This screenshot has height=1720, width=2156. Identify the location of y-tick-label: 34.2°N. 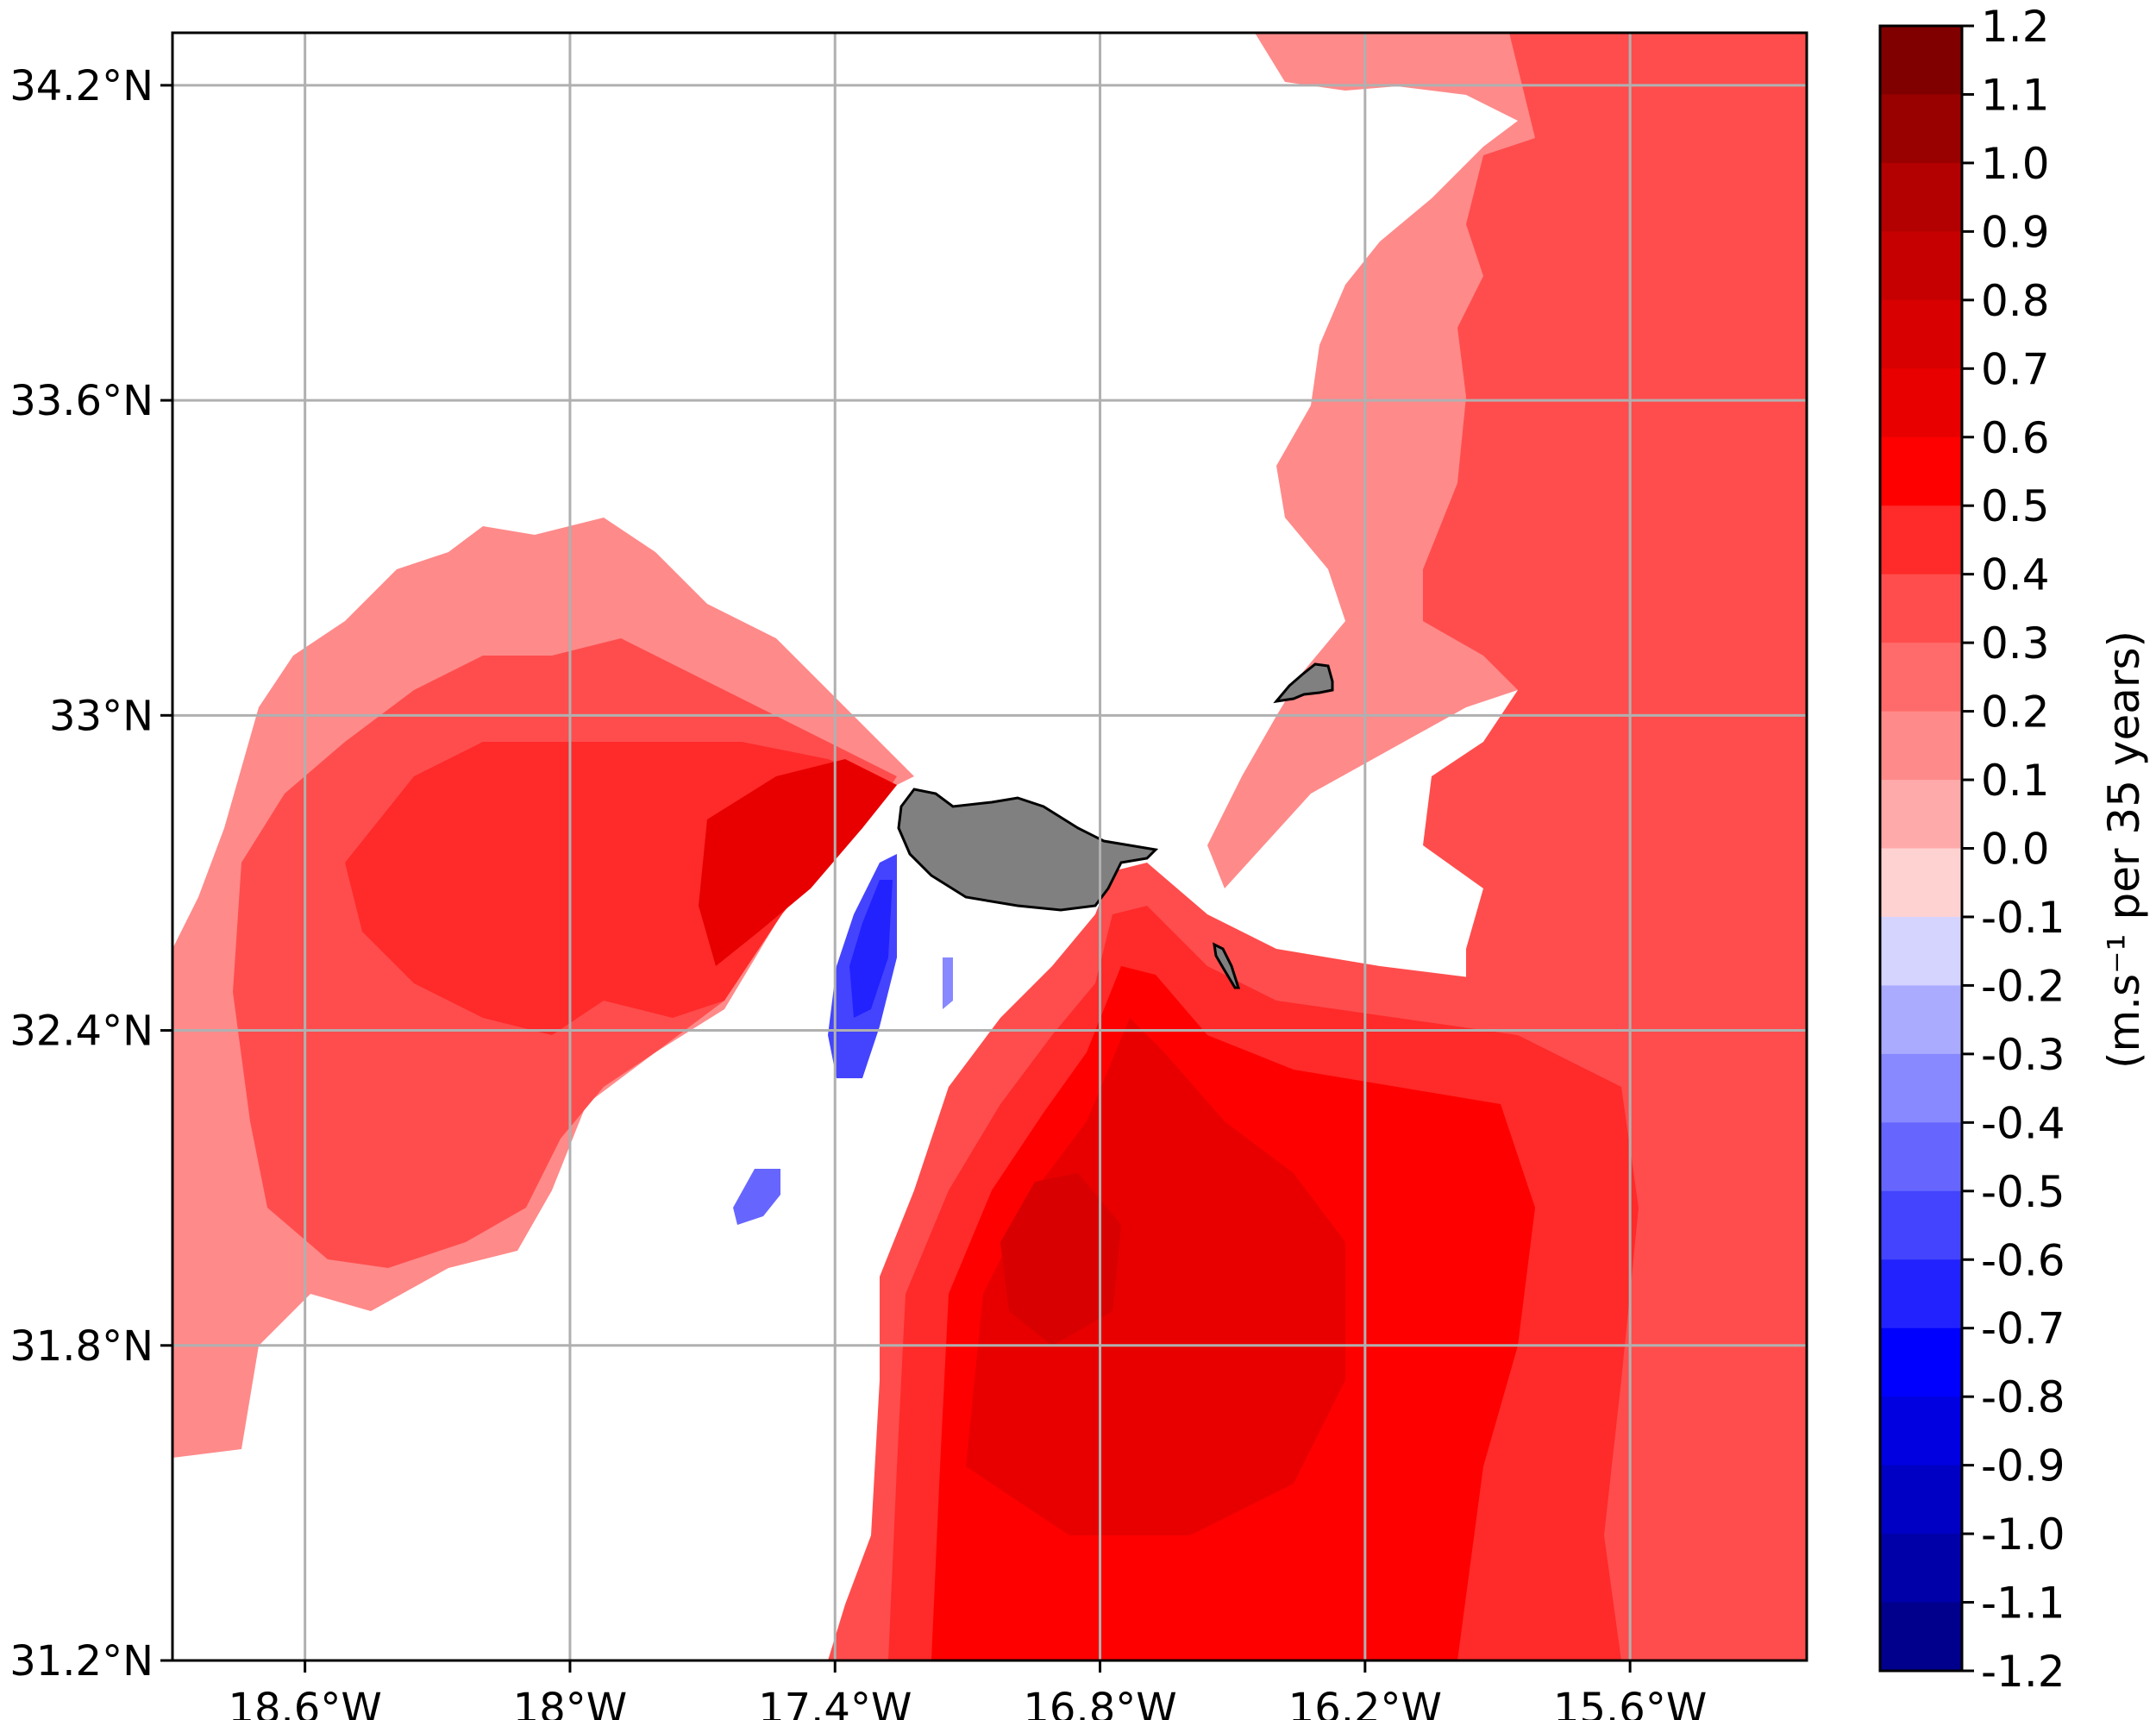
(81, 86).